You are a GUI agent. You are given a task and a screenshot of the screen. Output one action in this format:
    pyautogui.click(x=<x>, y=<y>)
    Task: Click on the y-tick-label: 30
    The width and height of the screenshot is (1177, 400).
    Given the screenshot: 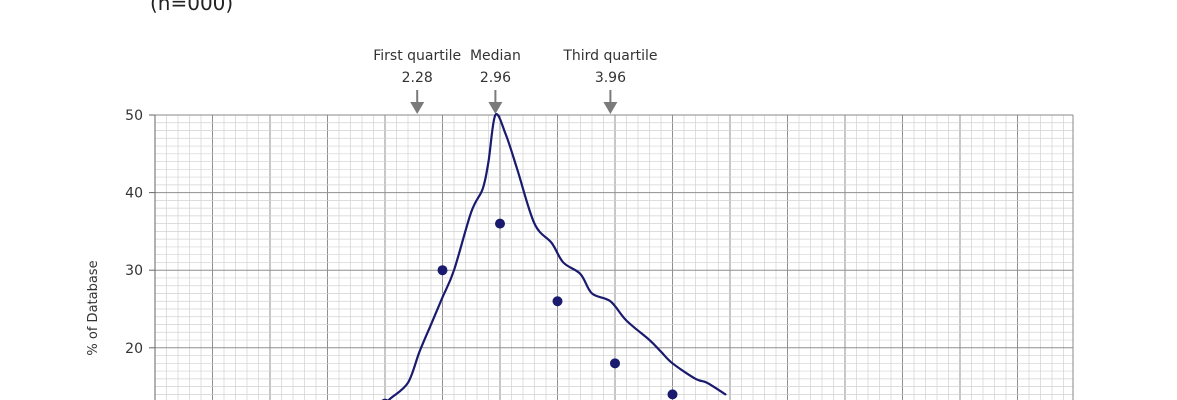 What is the action you would take?
    pyautogui.click(x=134, y=271)
    